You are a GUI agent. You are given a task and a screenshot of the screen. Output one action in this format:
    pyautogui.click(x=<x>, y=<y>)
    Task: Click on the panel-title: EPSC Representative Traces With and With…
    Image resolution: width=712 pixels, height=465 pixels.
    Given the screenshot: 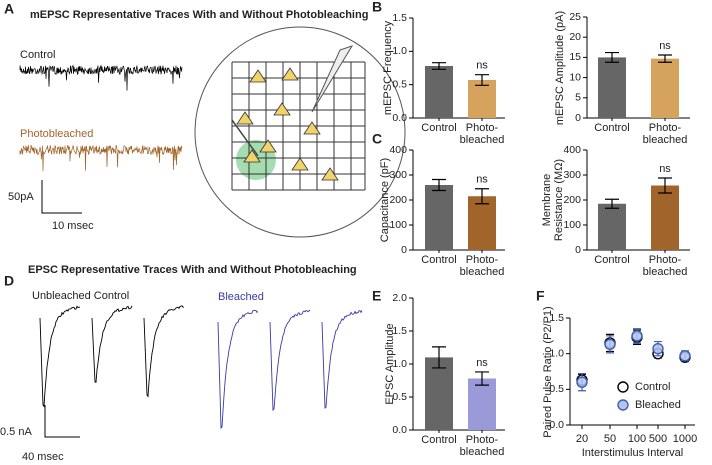 What is the action you would take?
    pyautogui.click(x=192, y=270)
    